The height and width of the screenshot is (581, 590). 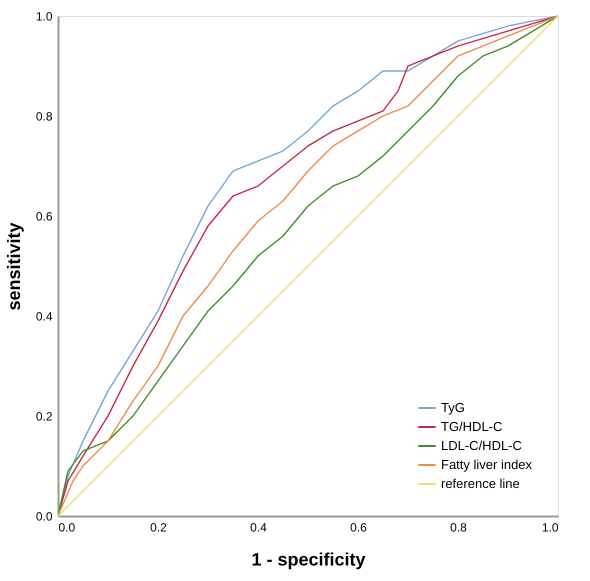 What do you see at coordinates (44, 117) in the screenshot?
I see `y-tick-label: 0.8` at bounding box center [44, 117].